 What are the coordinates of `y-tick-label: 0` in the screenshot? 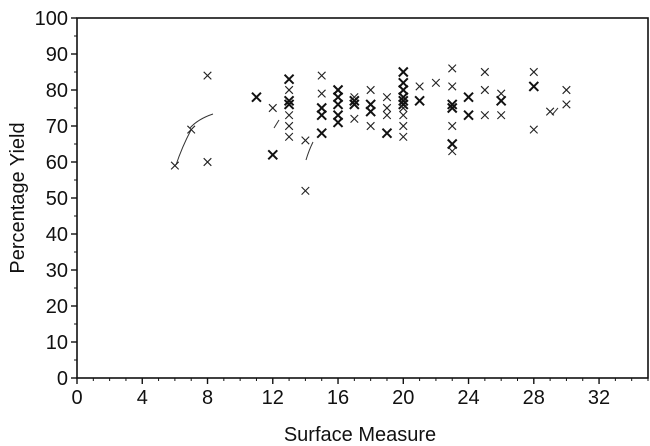 It's located at (62, 379).